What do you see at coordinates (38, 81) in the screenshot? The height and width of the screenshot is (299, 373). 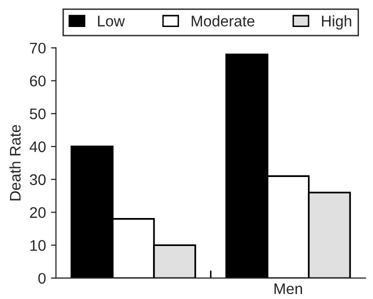 I see `y-tick-label: 60` at bounding box center [38, 81].